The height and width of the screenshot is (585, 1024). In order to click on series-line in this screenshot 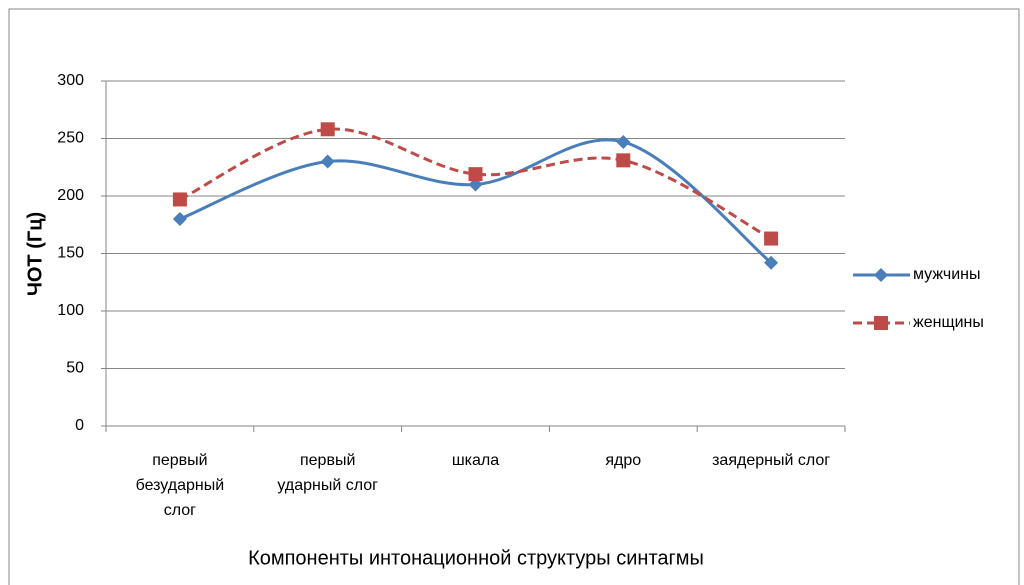, I will do `click(475, 183)`.